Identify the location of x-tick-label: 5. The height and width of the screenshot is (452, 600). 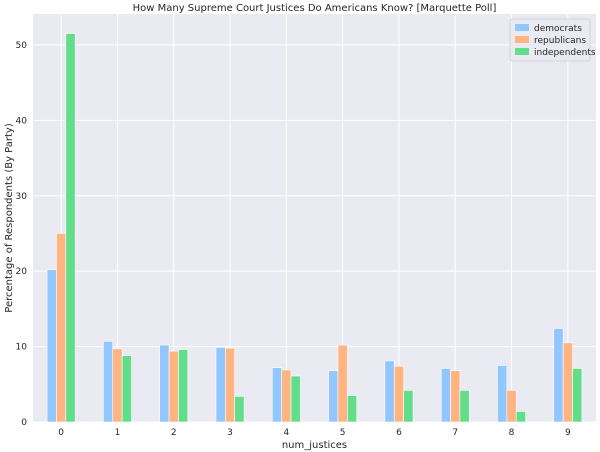
(343, 433).